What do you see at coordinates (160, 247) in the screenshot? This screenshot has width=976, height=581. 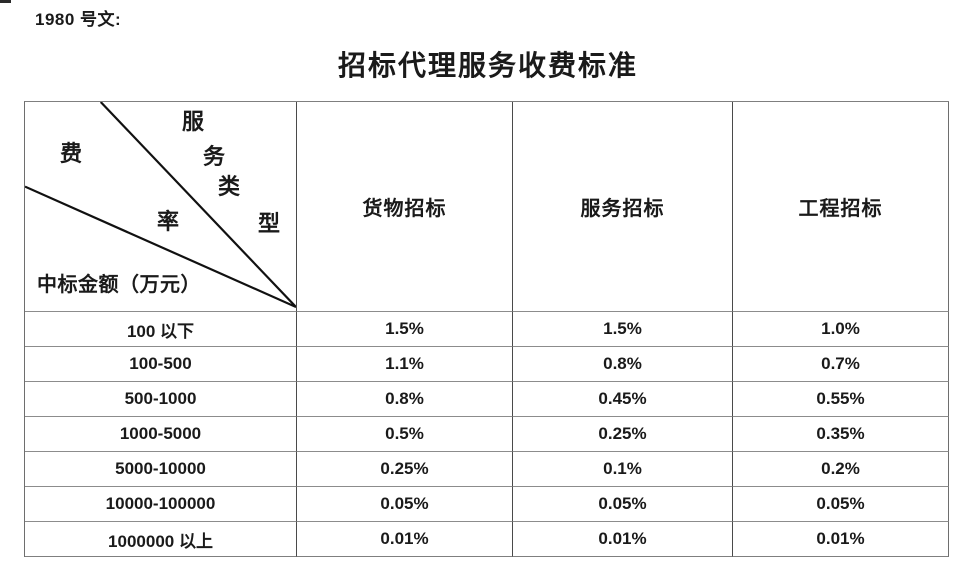 I see `diagonal-line-lower` at bounding box center [160, 247].